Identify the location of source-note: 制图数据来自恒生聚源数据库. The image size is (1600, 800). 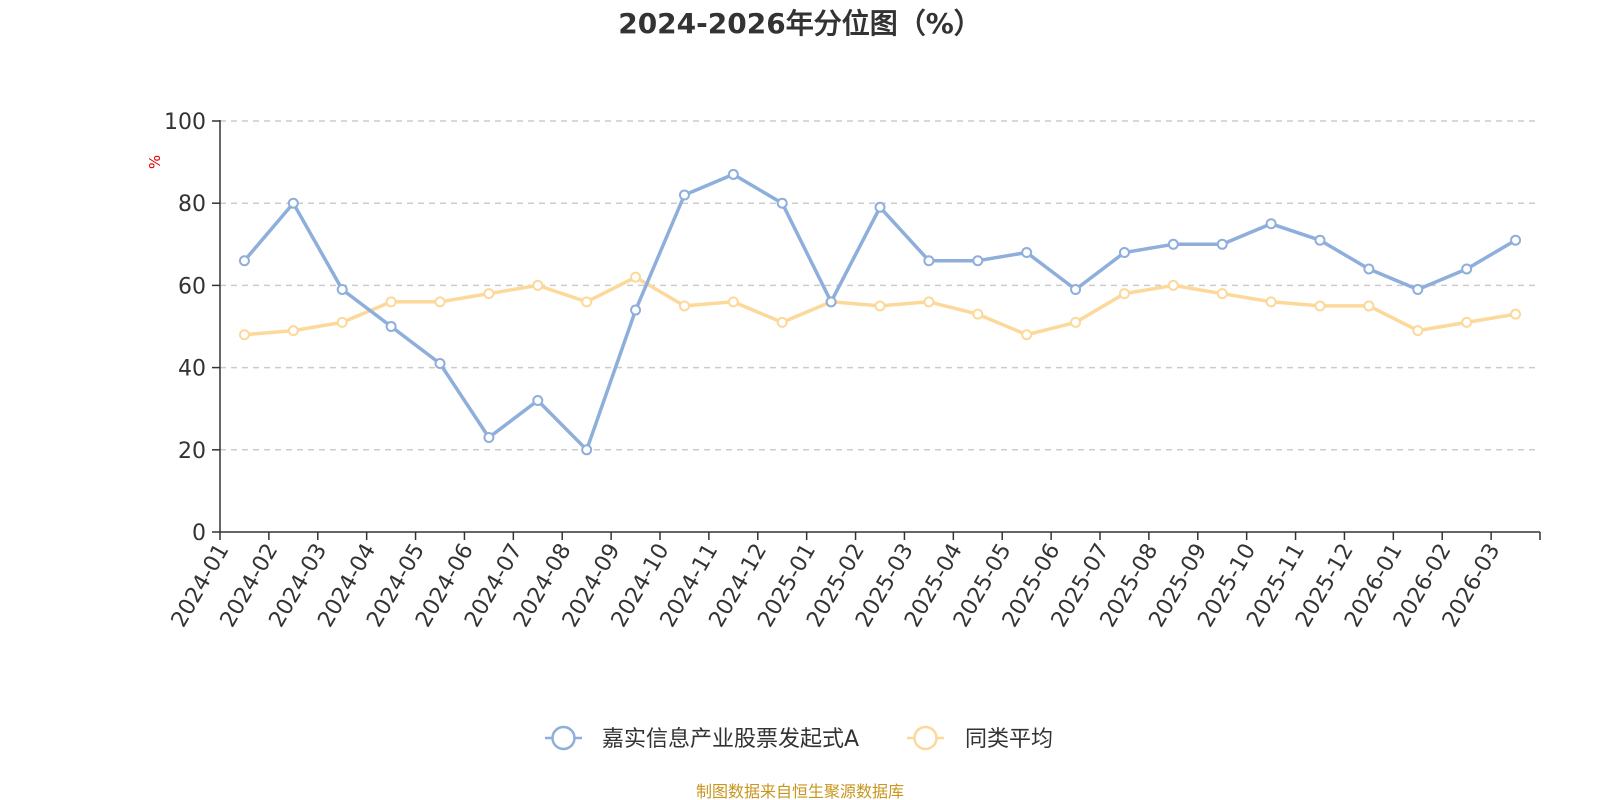
(800, 791).